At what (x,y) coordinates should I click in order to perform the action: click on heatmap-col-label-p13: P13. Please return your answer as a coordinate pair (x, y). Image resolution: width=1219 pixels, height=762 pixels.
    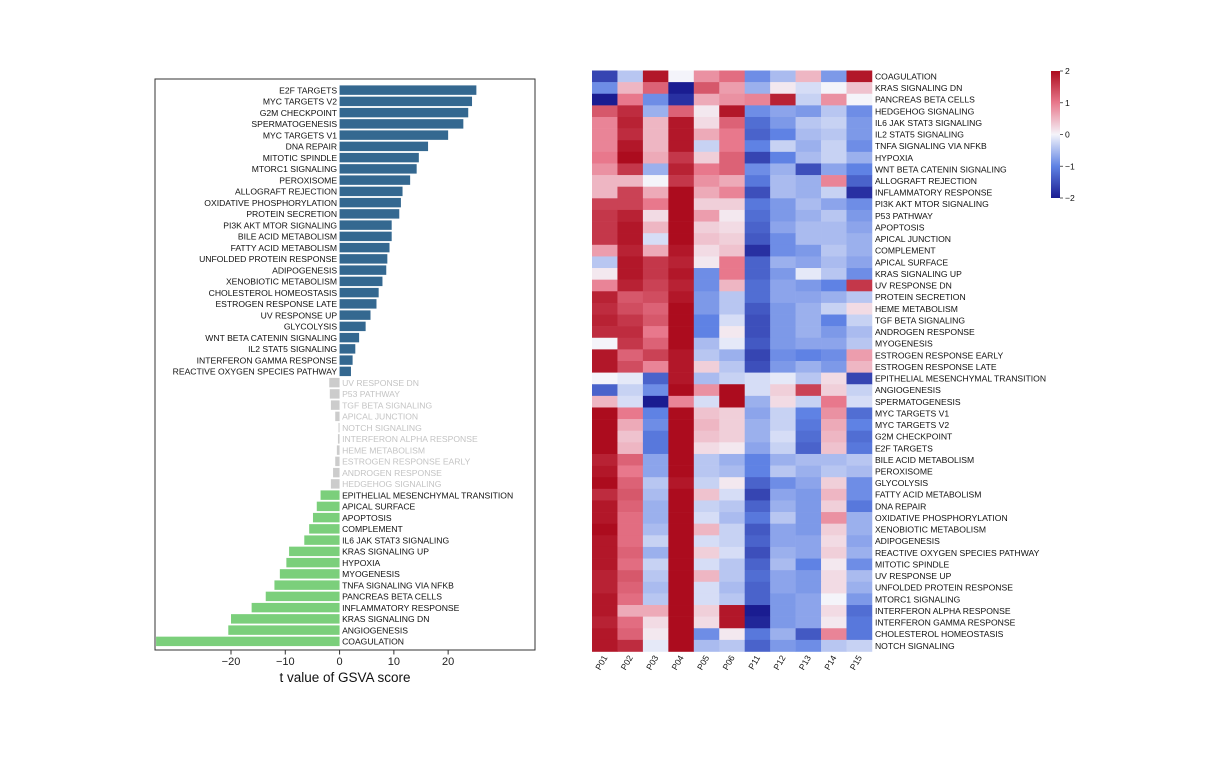
    Looking at the image, I should click on (805, 662).